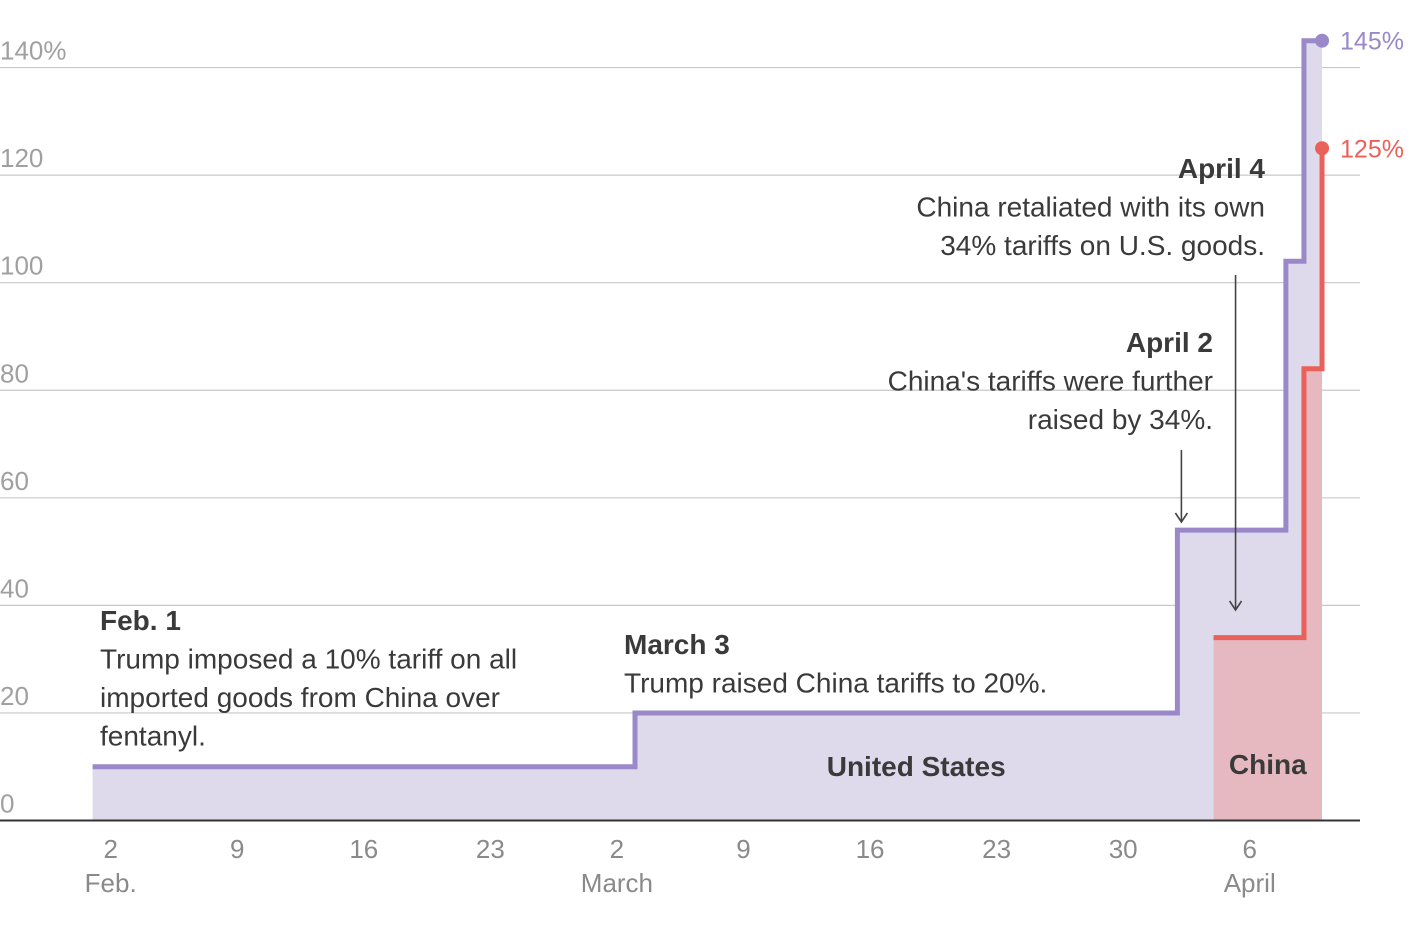  What do you see at coordinates (1181, 518) in the screenshot?
I see `april-2-arrow-head` at bounding box center [1181, 518].